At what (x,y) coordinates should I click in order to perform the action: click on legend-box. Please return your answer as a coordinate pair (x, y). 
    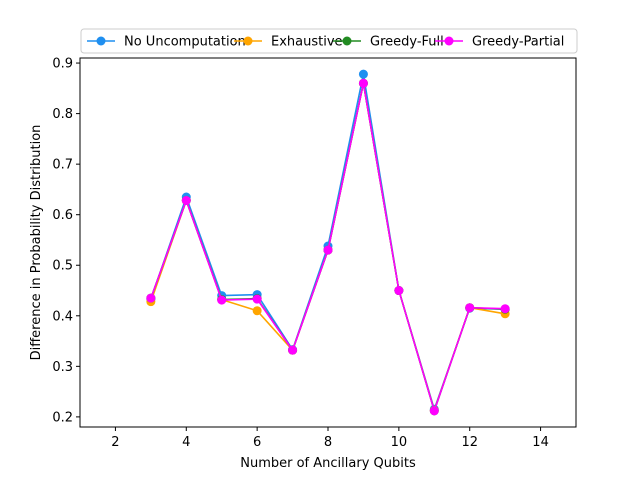
    Looking at the image, I should click on (329, 41).